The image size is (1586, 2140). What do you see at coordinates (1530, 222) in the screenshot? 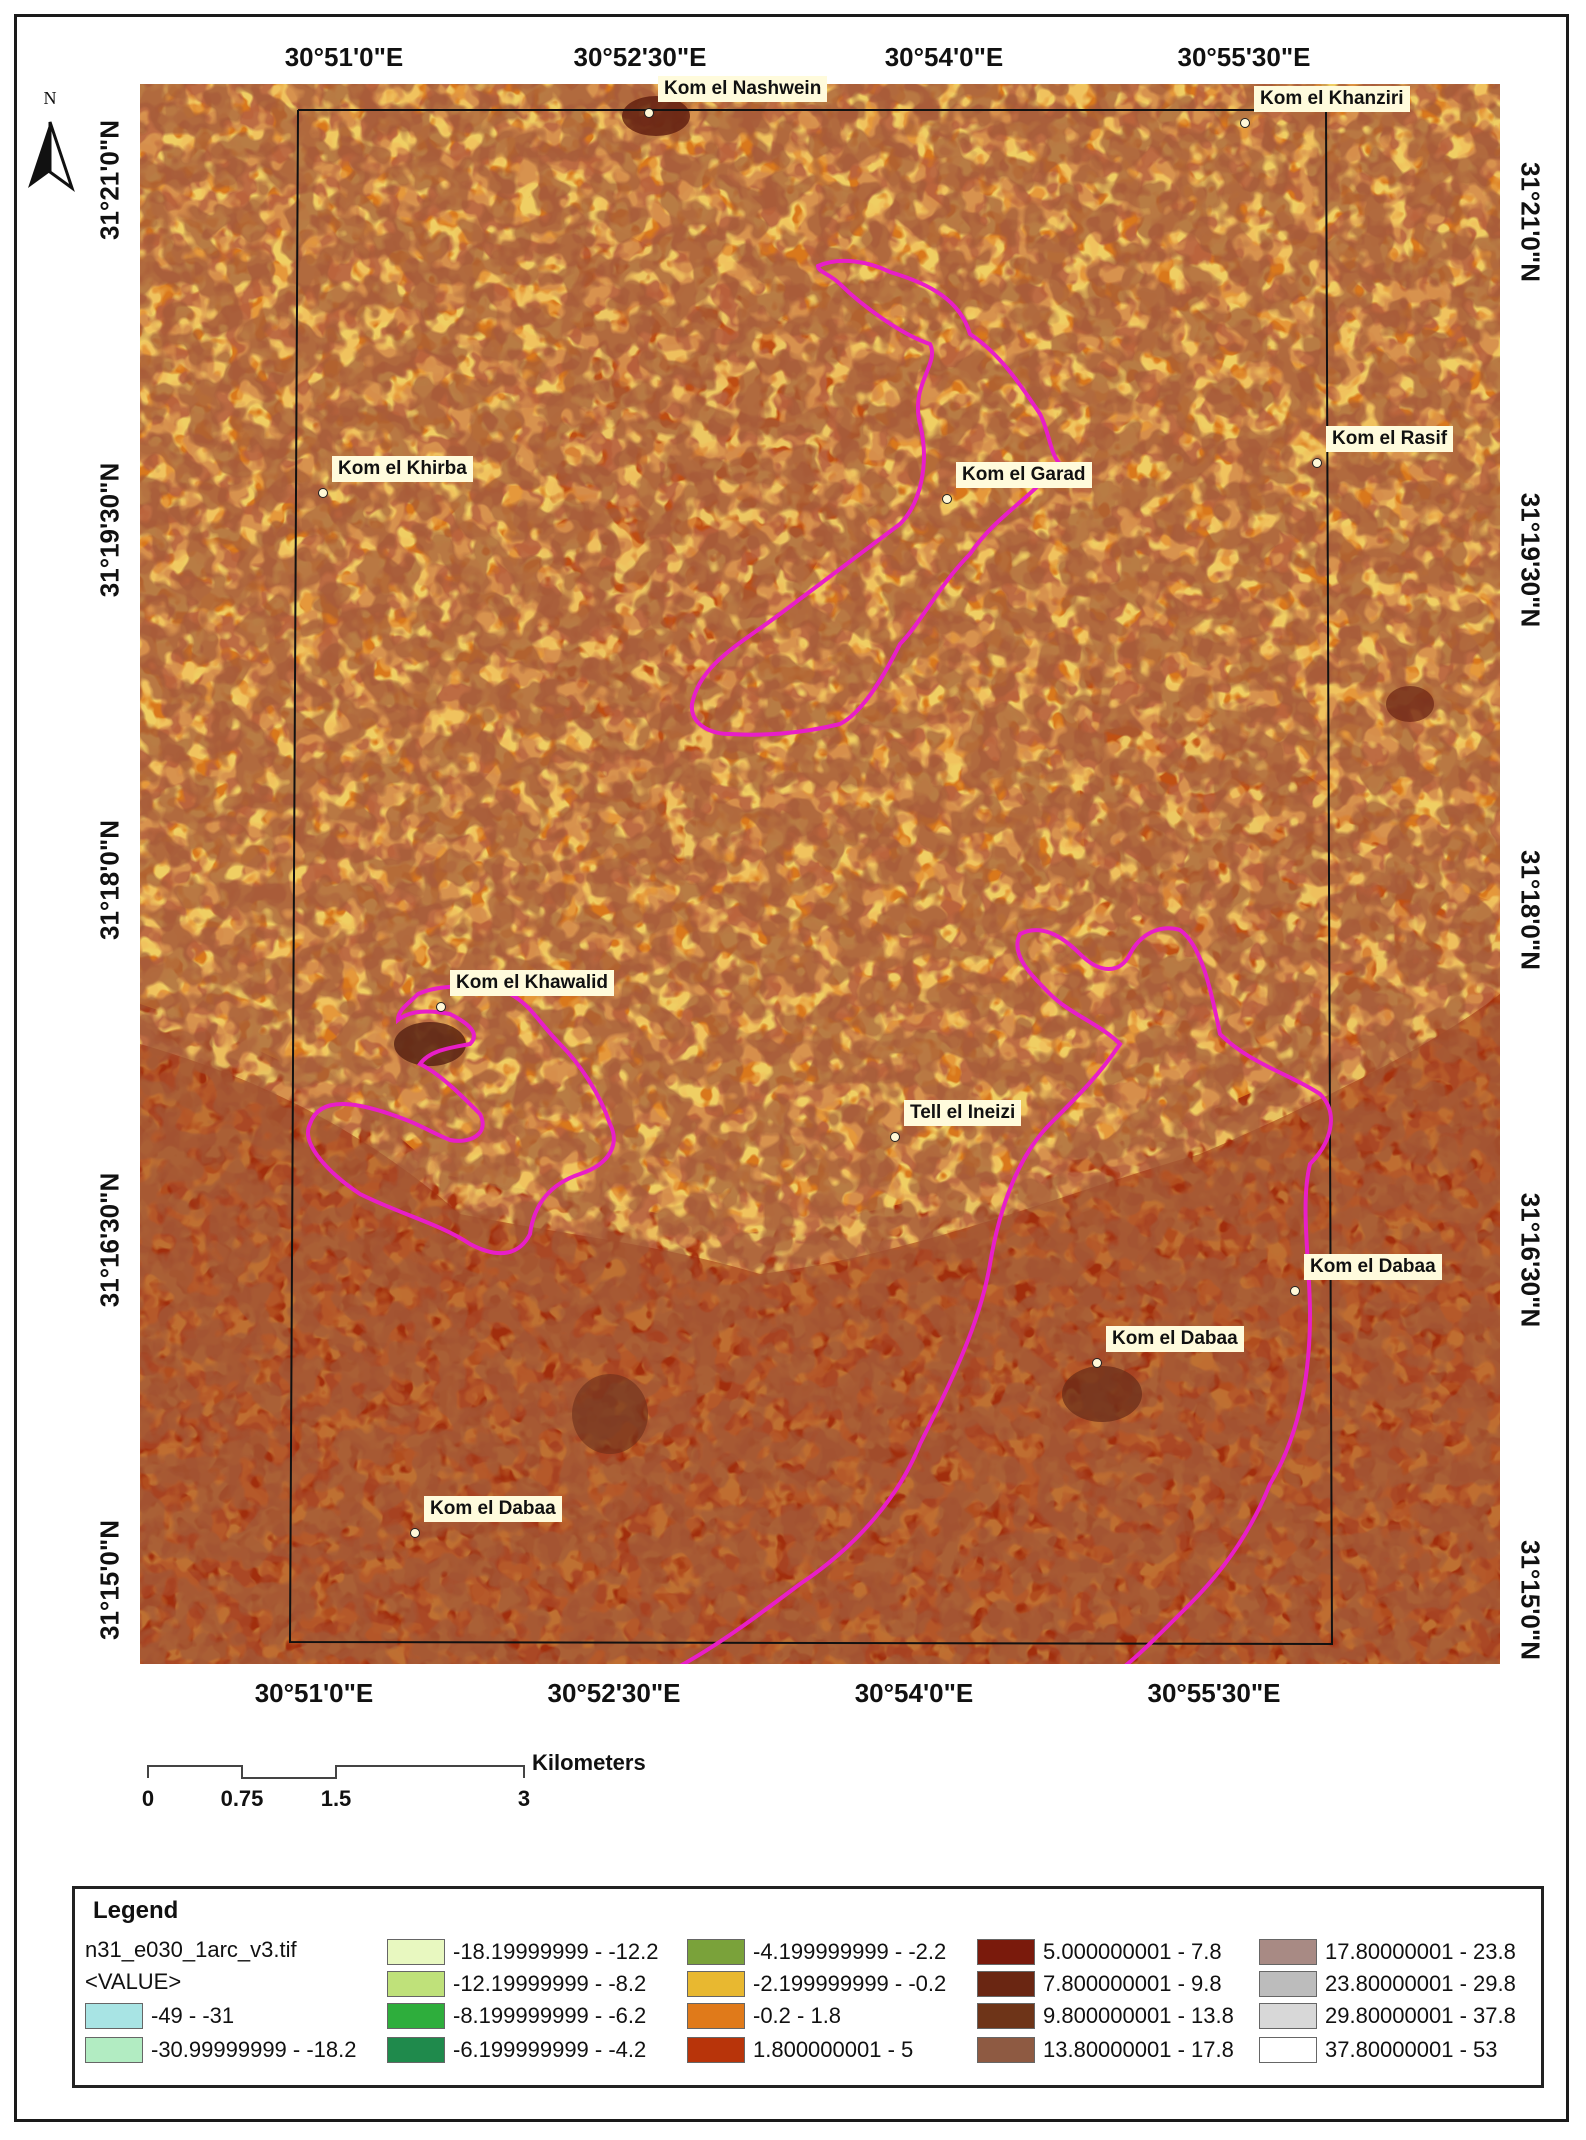
I see `right-coord-1: 31°21'0"N` at bounding box center [1530, 222].